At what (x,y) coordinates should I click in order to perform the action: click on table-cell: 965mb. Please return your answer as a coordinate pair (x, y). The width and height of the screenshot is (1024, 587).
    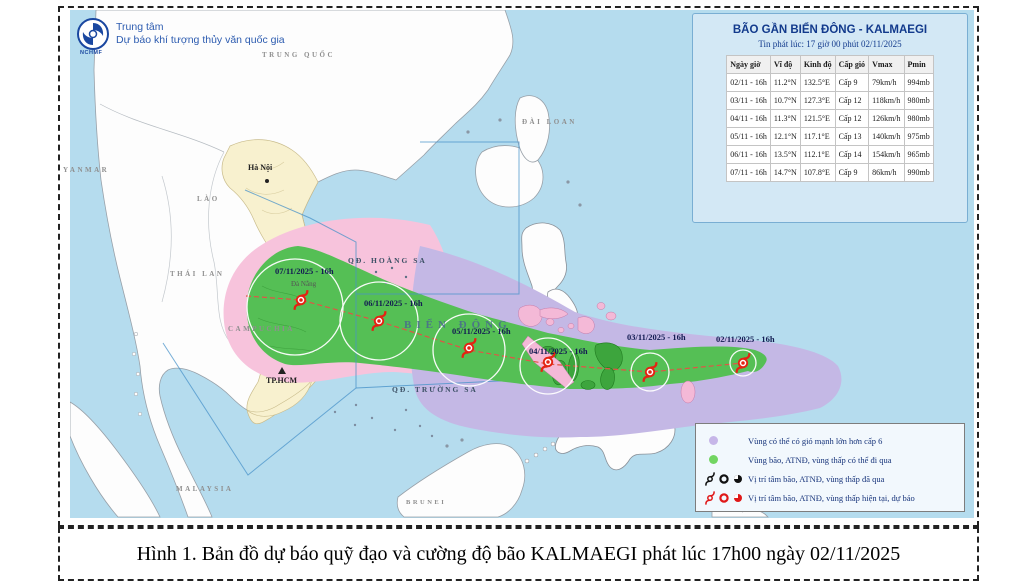
    Looking at the image, I should click on (918, 154).